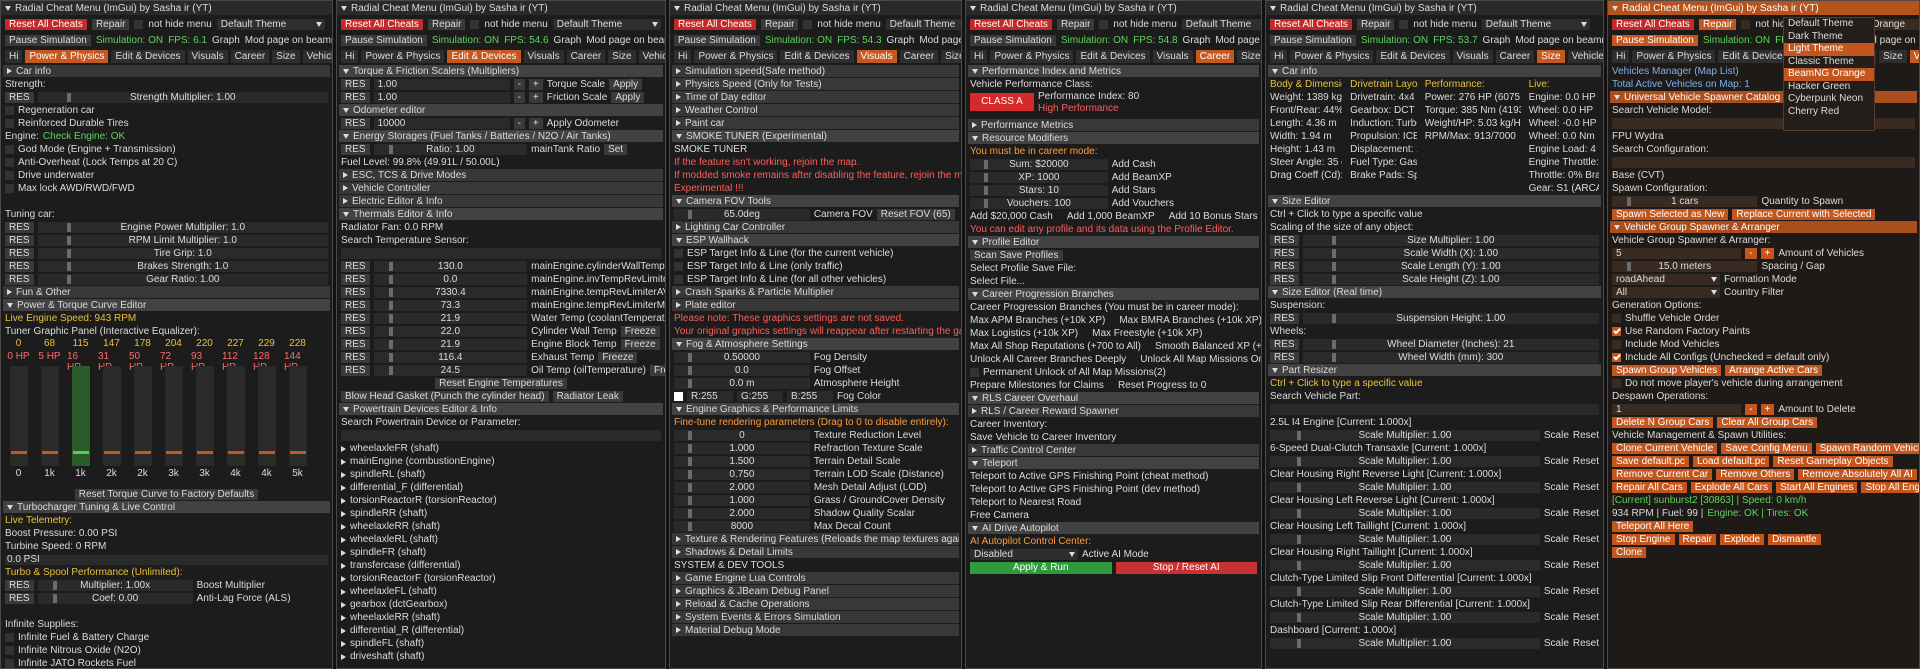 The width and height of the screenshot is (1920, 669). What do you see at coordinates (1450, 253) in the screenshot?
I see `slider: Scale Width (X): 1.00` at bounding box center [1450, 253].